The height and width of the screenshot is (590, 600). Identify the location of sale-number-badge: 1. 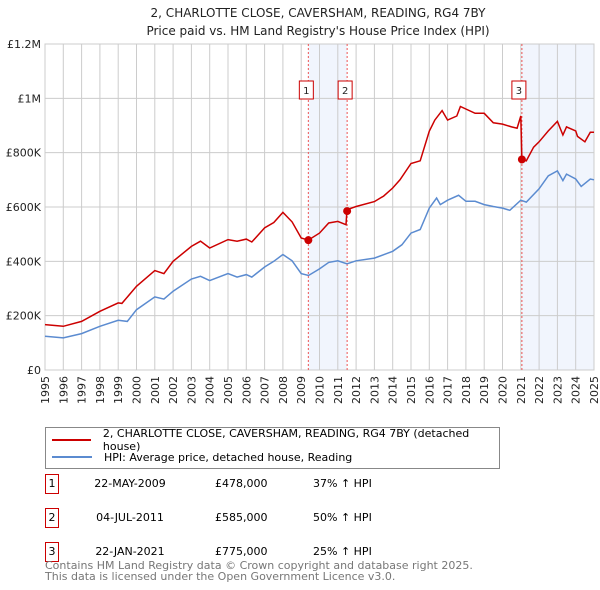
(52, 484).